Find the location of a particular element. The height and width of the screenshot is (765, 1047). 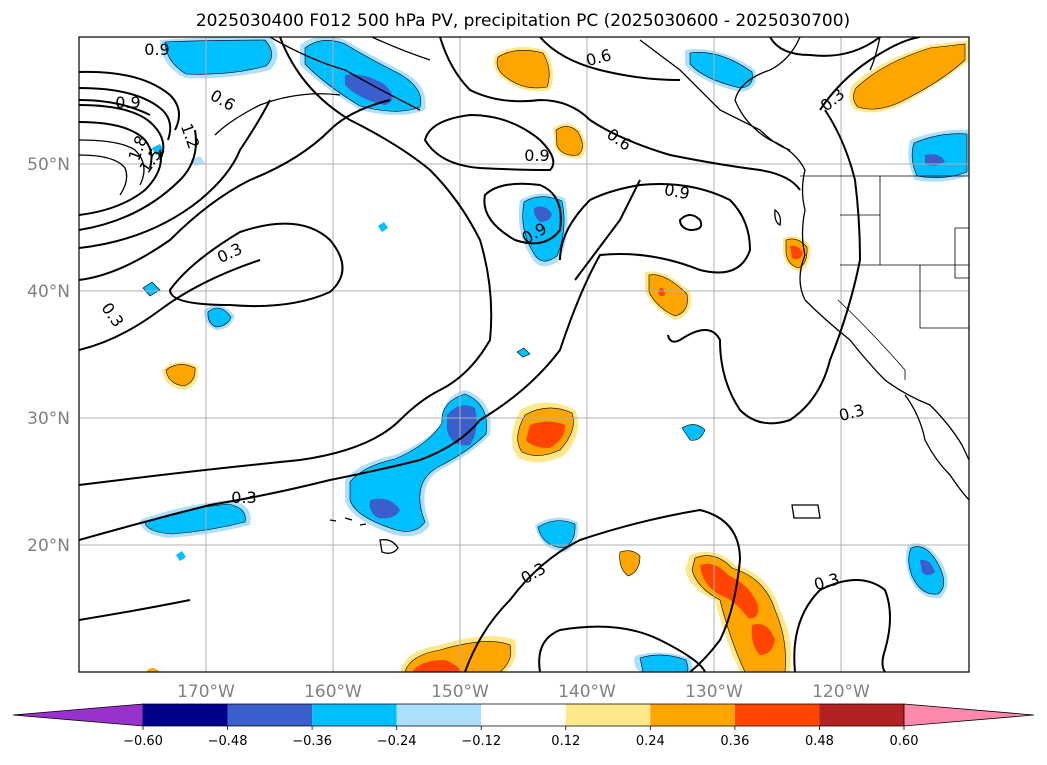

colorbar-extend-low is located at coordinates (78, 715).